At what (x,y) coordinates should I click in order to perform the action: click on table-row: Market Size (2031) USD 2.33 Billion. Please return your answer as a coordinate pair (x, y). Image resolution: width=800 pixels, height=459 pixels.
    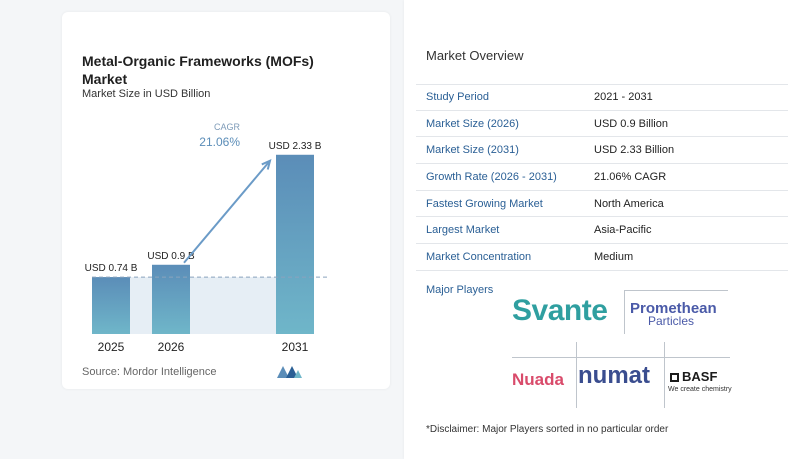
    Looking at the image, I should click on (602, 151).